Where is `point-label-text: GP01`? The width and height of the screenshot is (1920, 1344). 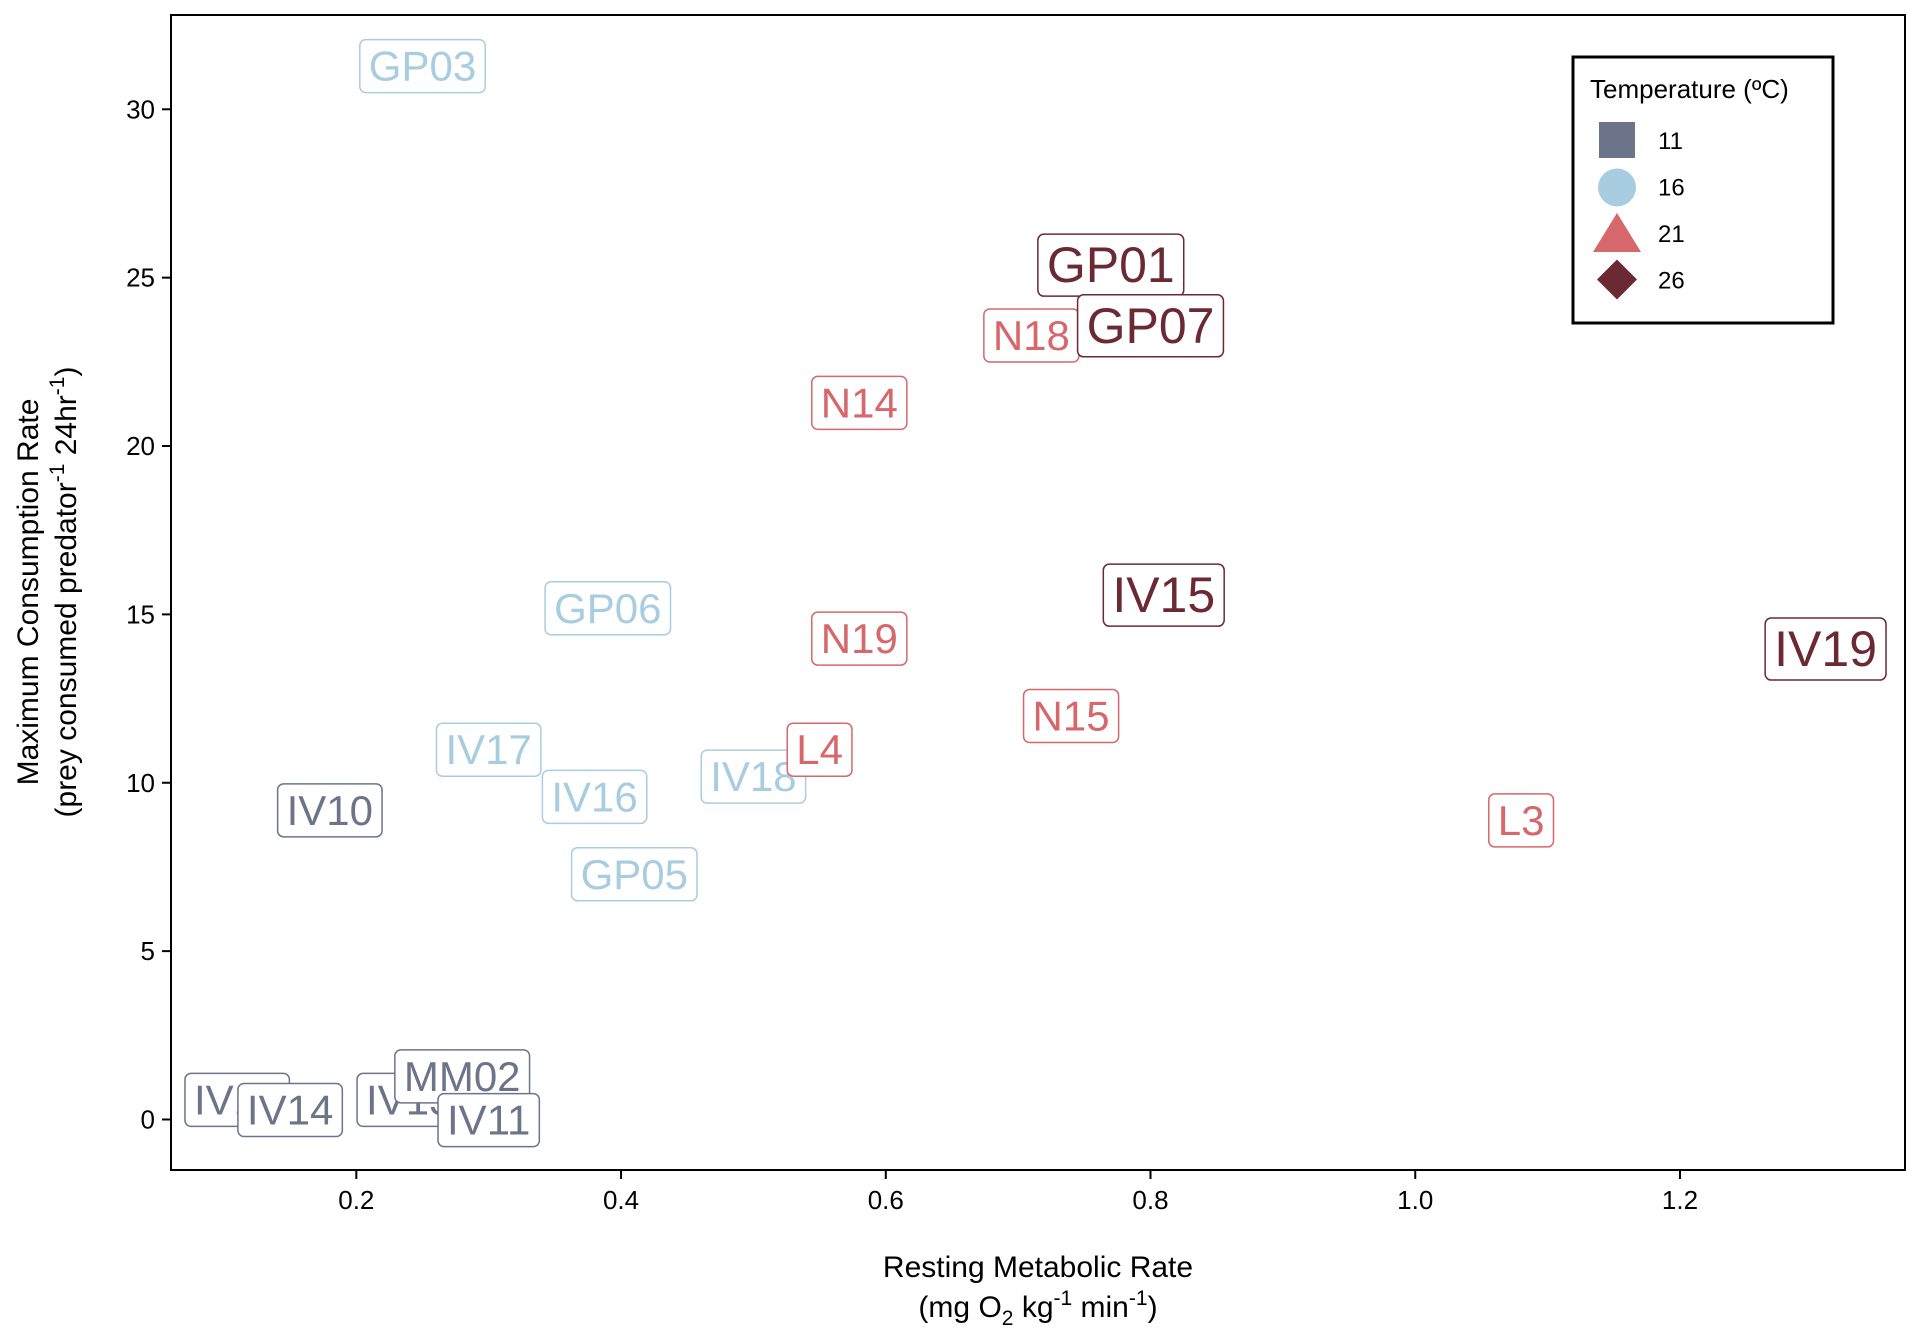
point-label-text: GP01 is located at coordinates (1111, 265).